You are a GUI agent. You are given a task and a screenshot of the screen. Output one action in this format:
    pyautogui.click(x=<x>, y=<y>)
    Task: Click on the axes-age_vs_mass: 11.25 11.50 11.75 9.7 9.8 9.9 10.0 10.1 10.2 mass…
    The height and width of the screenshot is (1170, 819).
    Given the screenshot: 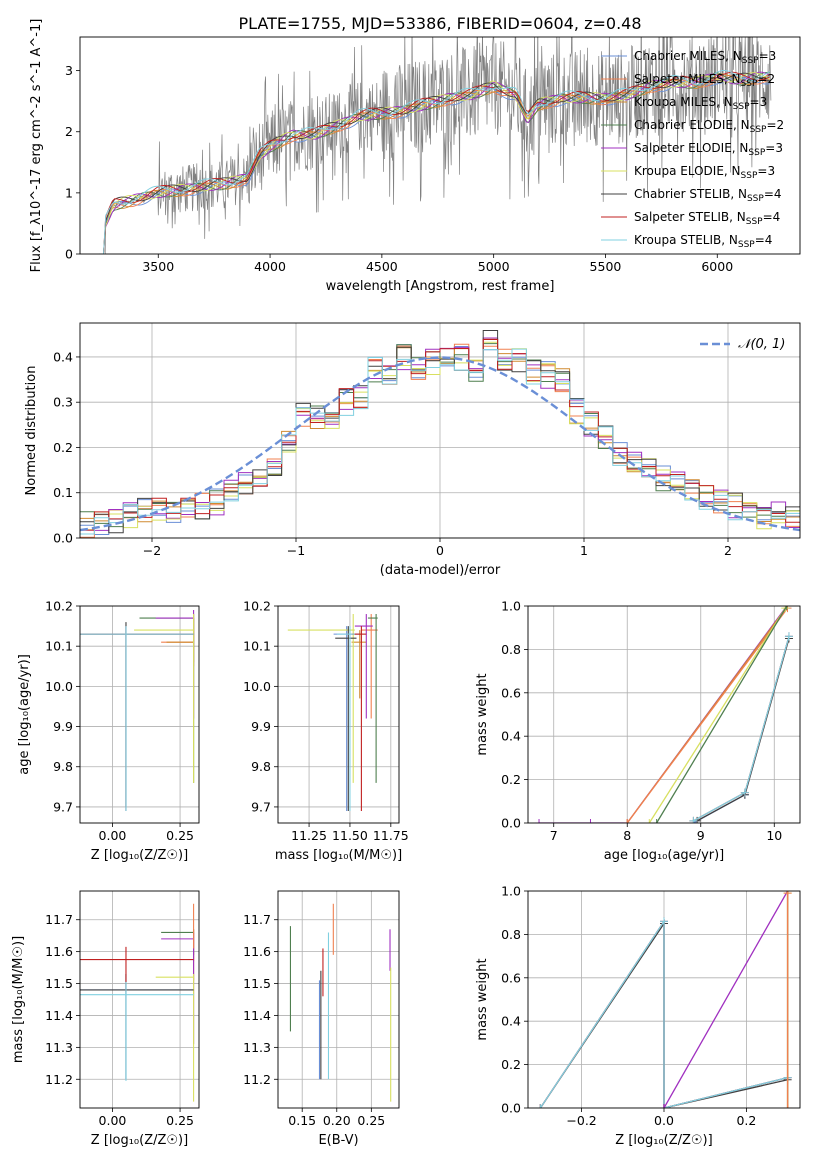 What is the action you would take?
    pyautogui.click(x=326, y=731)
    